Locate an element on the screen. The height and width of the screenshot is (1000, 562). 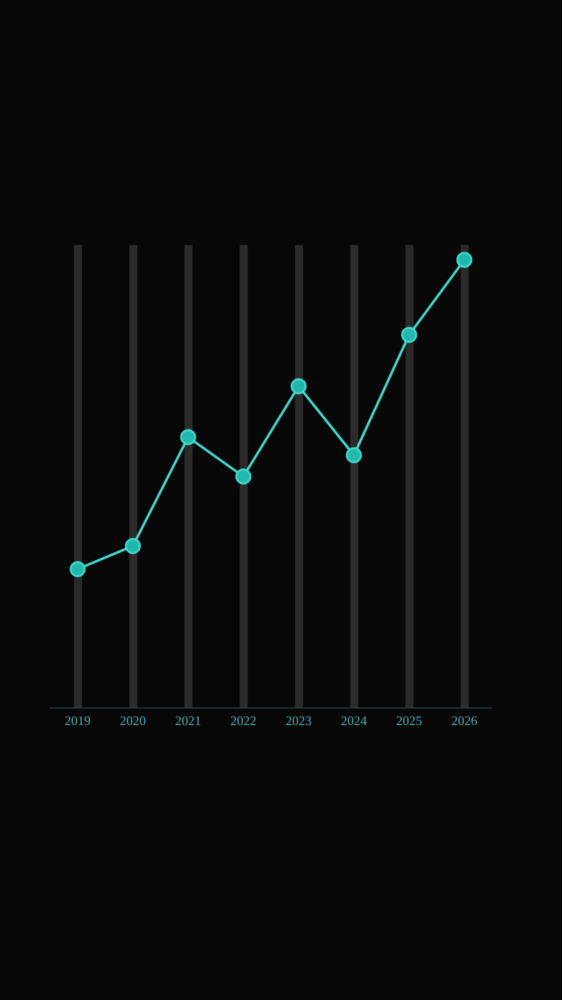
x-tick-label: 2026 is located at coordinates (464, 720).